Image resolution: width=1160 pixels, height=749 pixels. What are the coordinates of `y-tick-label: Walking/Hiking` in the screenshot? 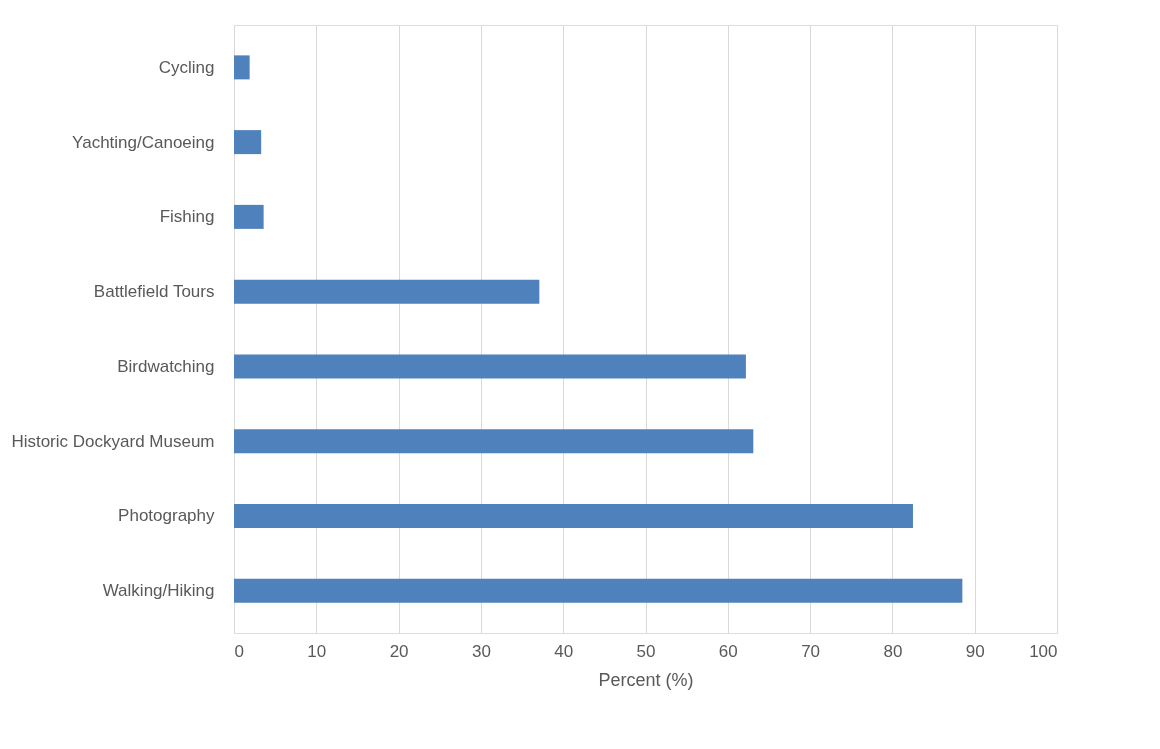 It's located at (158, 591).